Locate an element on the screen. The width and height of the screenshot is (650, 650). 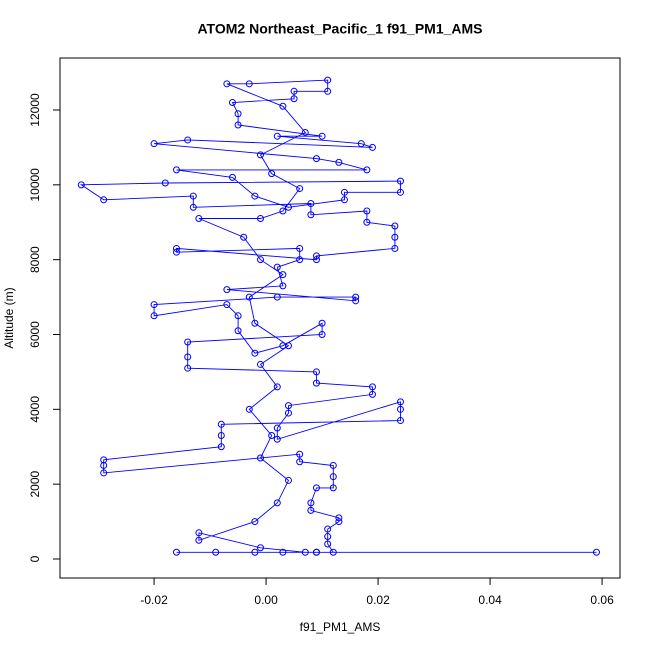
y-tick-label: 8000 is located at coordinates (35, 259).